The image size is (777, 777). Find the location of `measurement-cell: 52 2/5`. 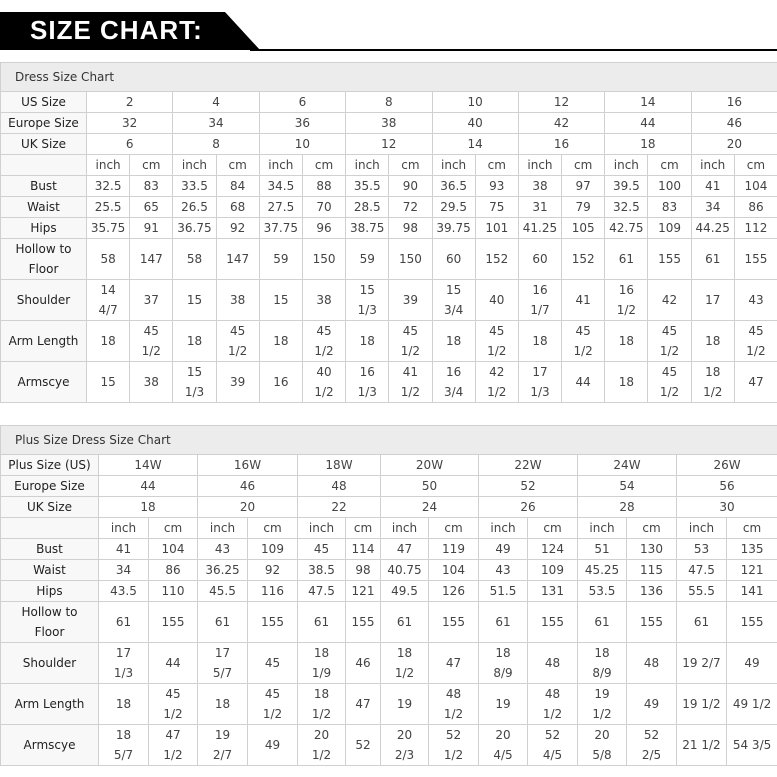

measurement-cell: 52 2/5 is located at coordinates (651, 745).